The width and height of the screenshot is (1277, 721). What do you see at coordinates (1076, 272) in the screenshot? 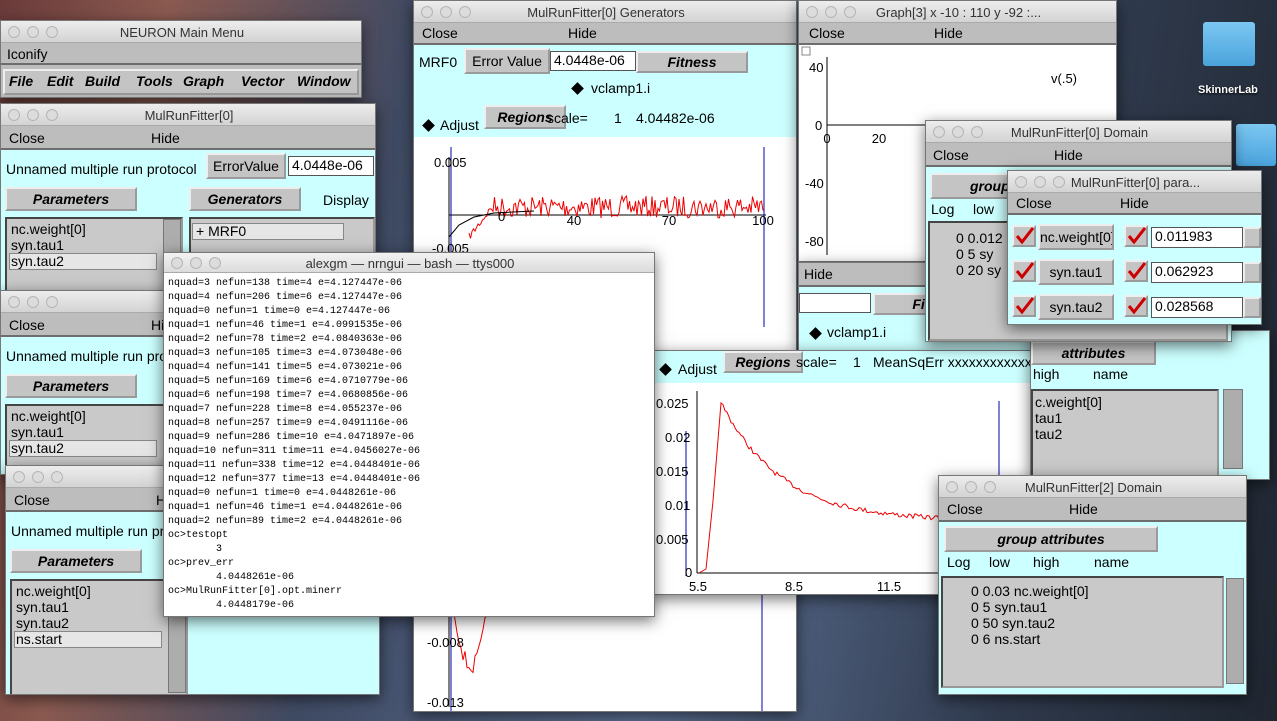
I see `parameter-button: syn.tau1` at bounding box center [1076, 272].